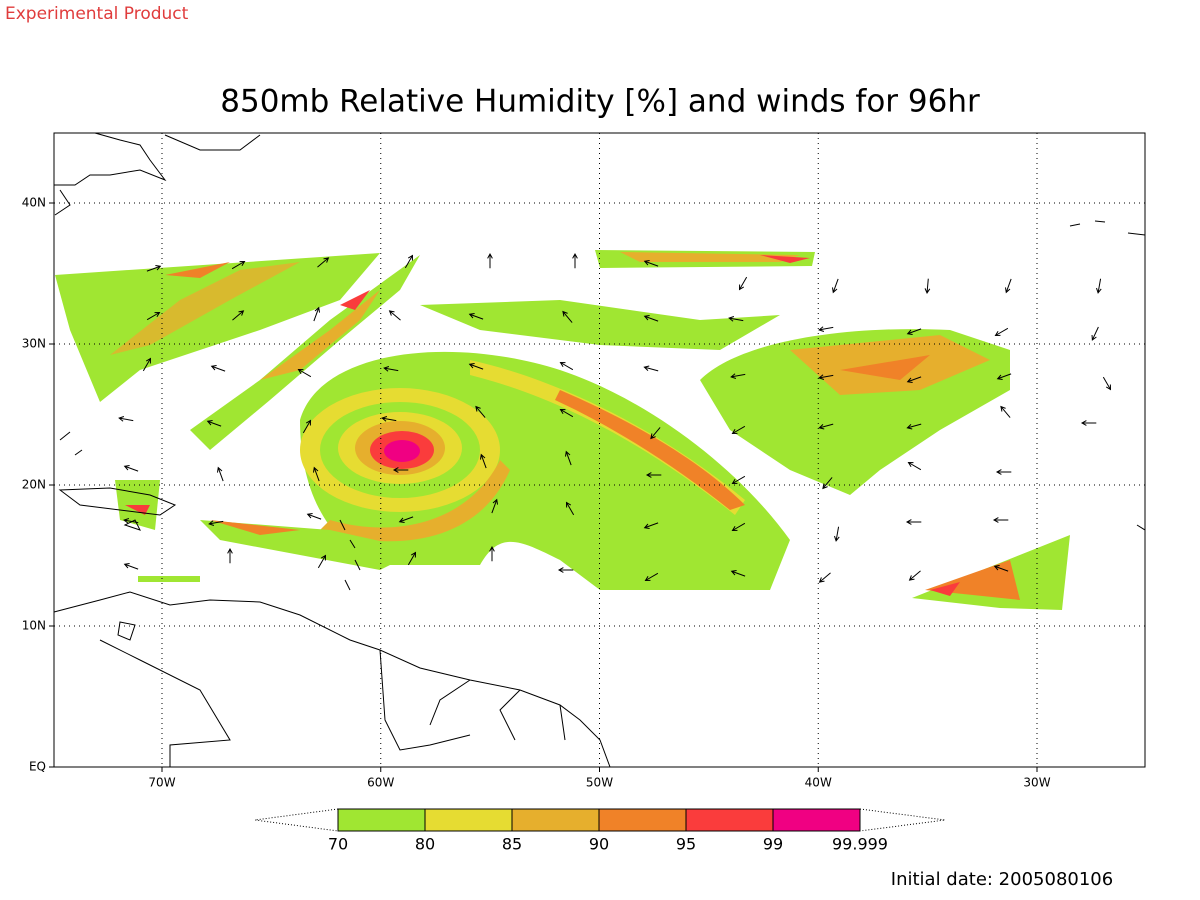 The image size is (1200, 900). I want to click on colorbar-label: 80, so click(425, 844).